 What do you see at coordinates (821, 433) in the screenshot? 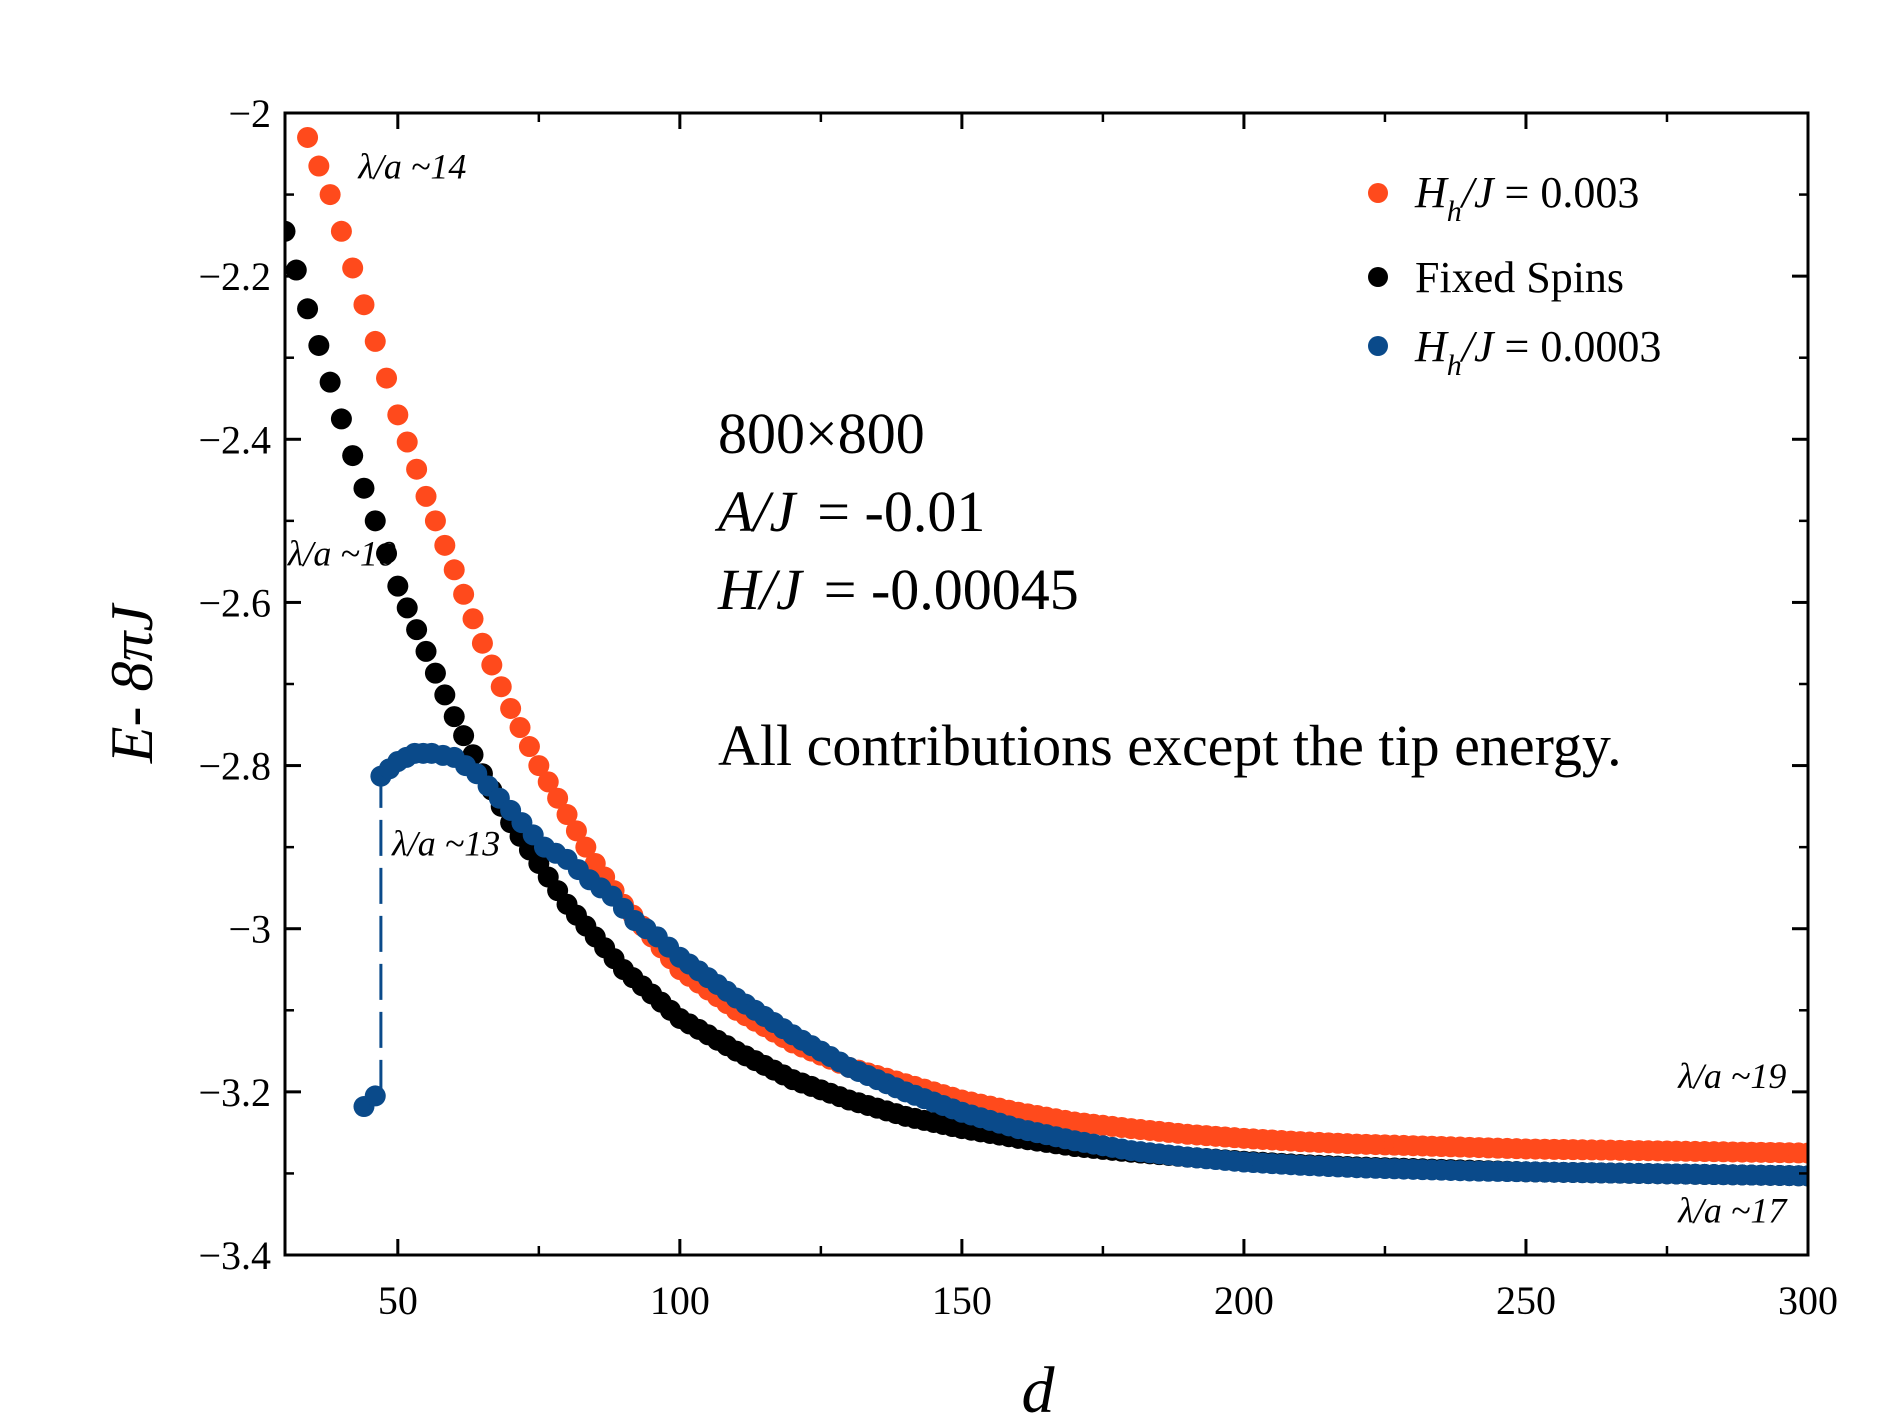
I see `info-lattice-size: 800×800` at bounding box center [821, 433].